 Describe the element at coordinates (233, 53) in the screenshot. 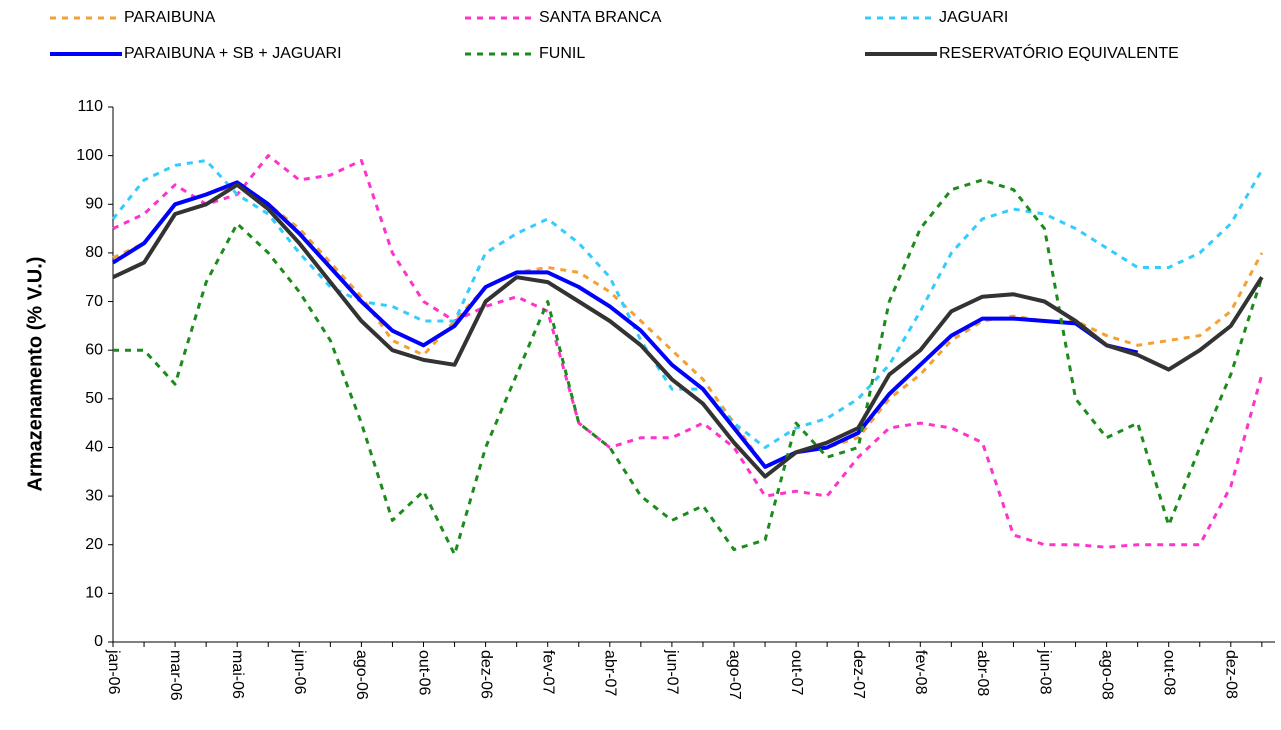

I see `legend-label: PARAIBUNA + SB + JAGUARI` at that location.